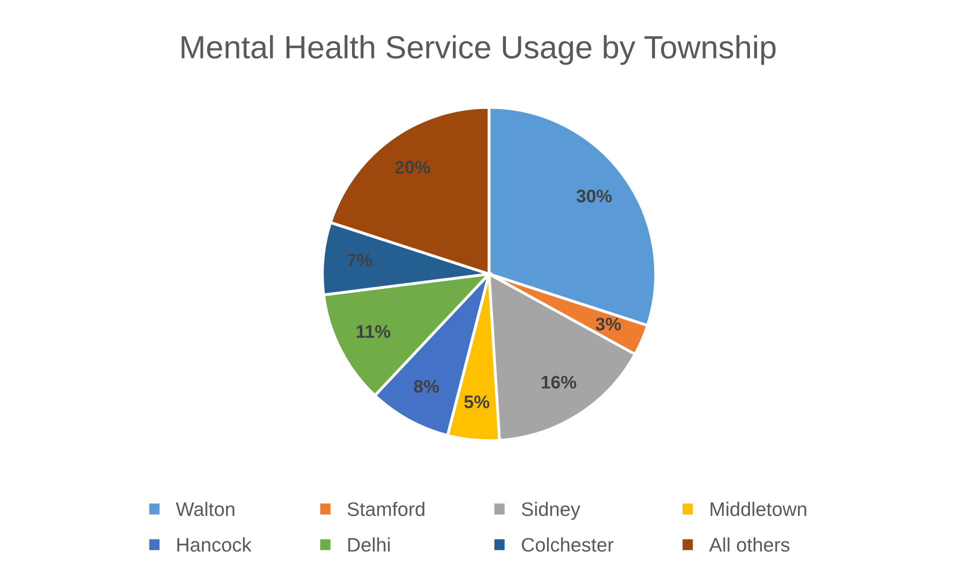  I want to click on legend-label: All others, so click(749, 544).